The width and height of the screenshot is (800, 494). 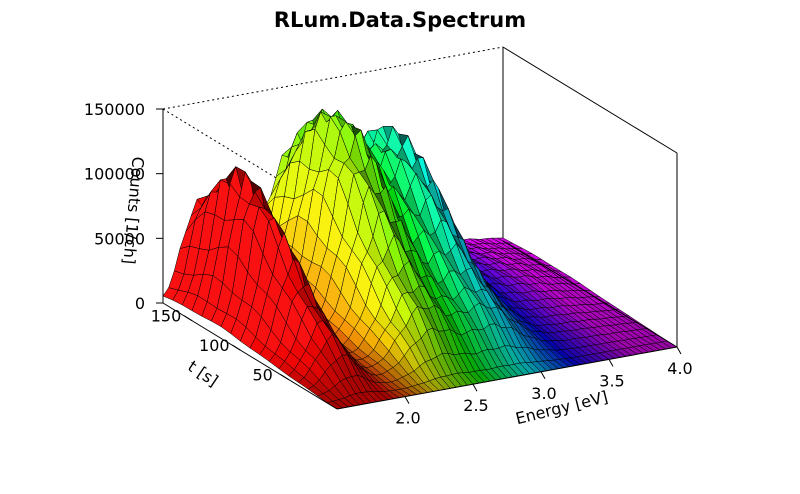 I want to click on z-tick-label: 50000, so click(x=119, y=238).